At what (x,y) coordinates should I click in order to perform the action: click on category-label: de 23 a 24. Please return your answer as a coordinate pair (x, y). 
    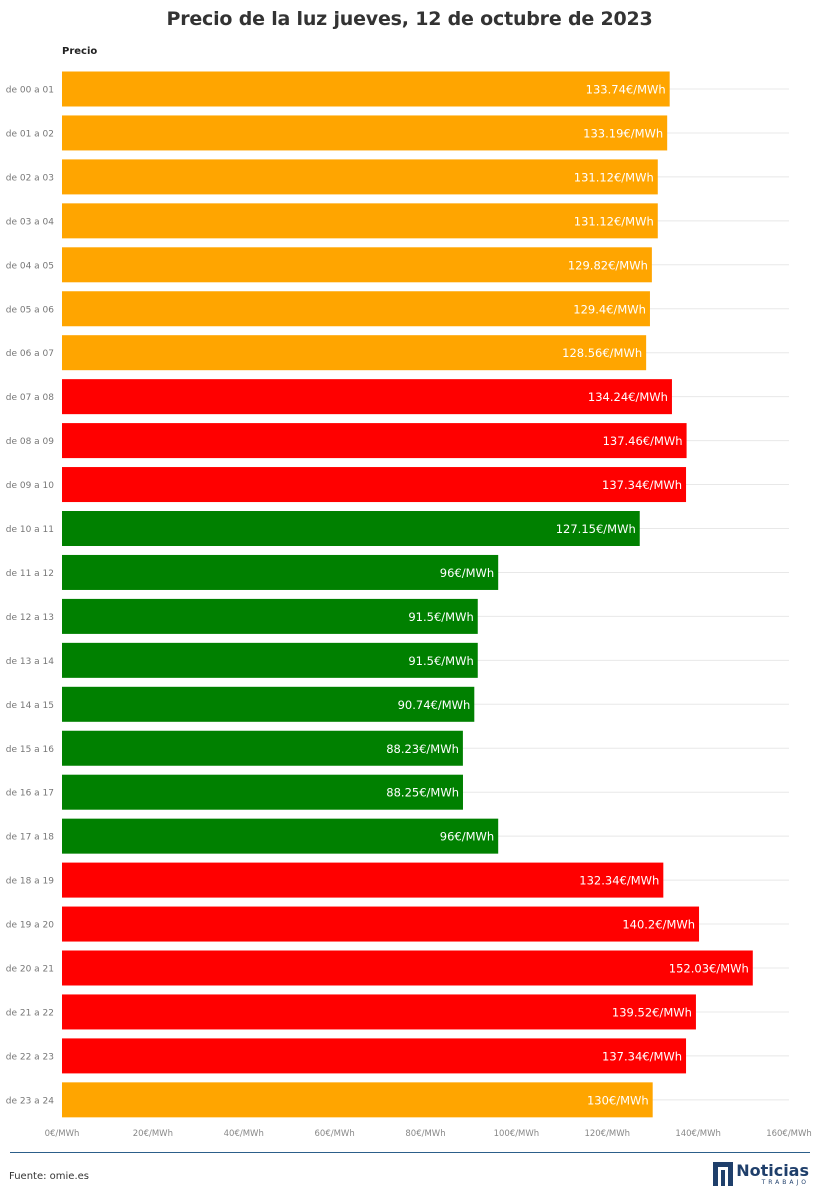
    Looking at the image, I should click on (30, 1101).